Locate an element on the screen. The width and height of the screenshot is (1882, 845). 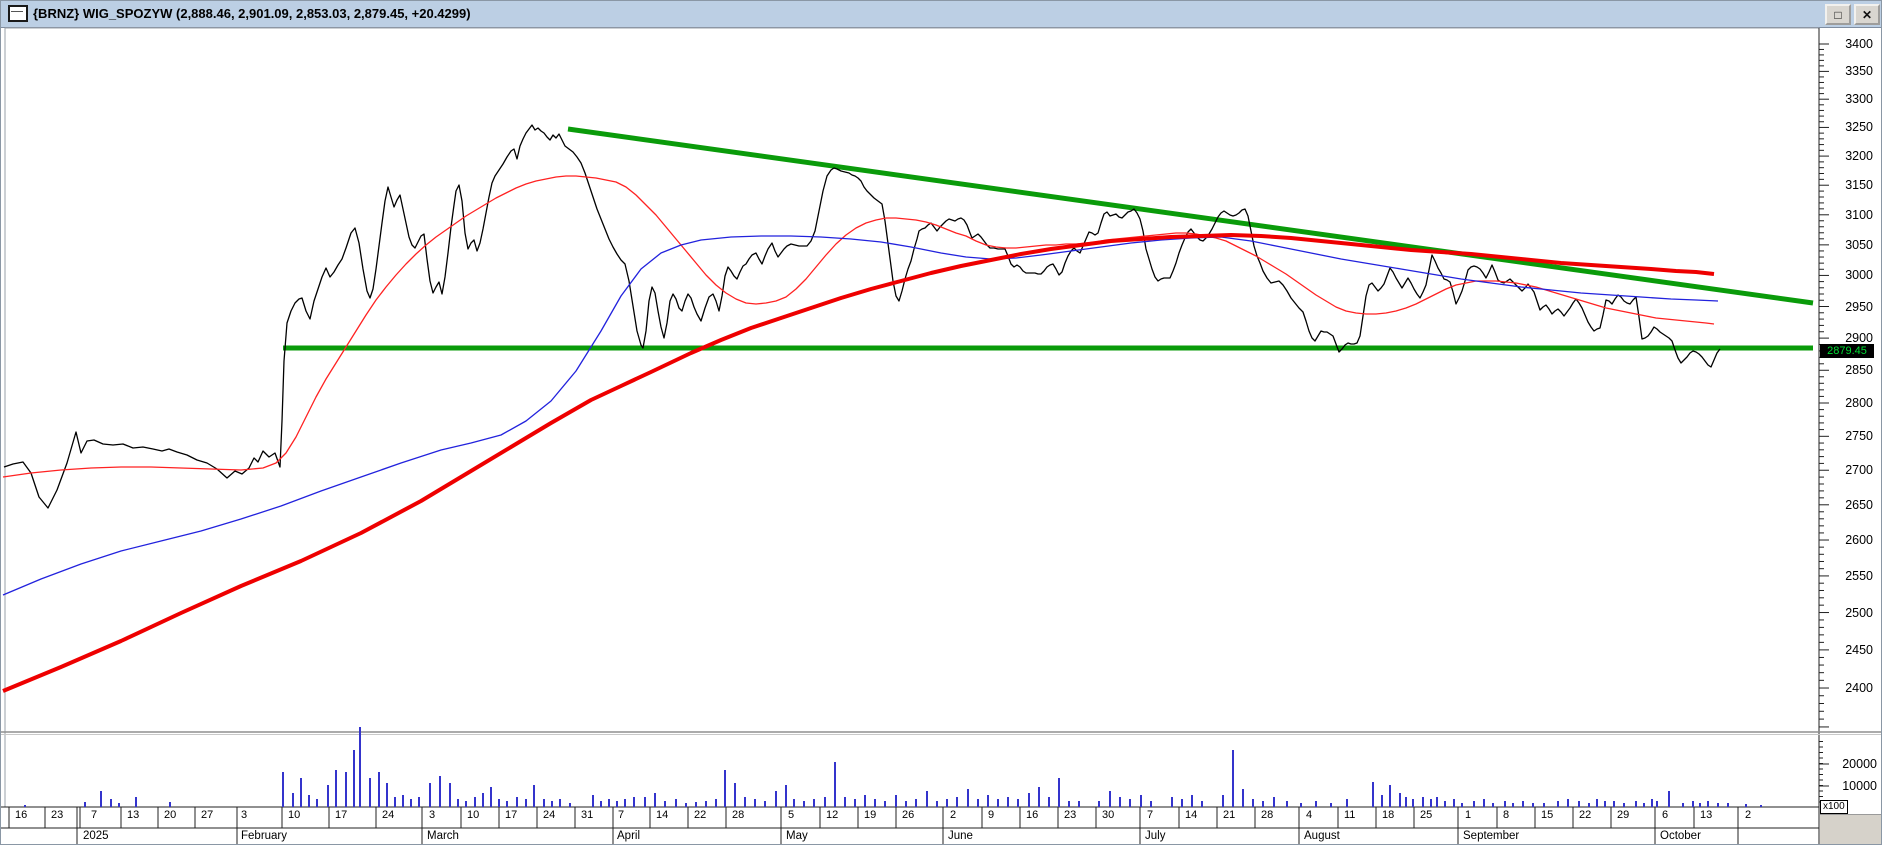
price-tick-label: 2600 is located at coordinates (1859, 540).